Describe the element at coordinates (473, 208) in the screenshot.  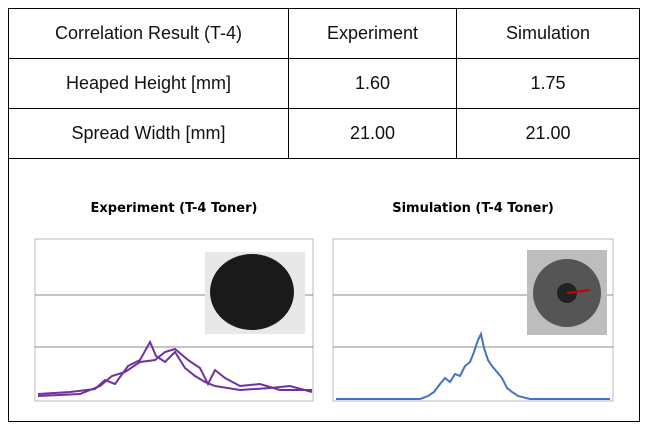
I see `figure-title: Simulation (T-4 Toner)` at that location.